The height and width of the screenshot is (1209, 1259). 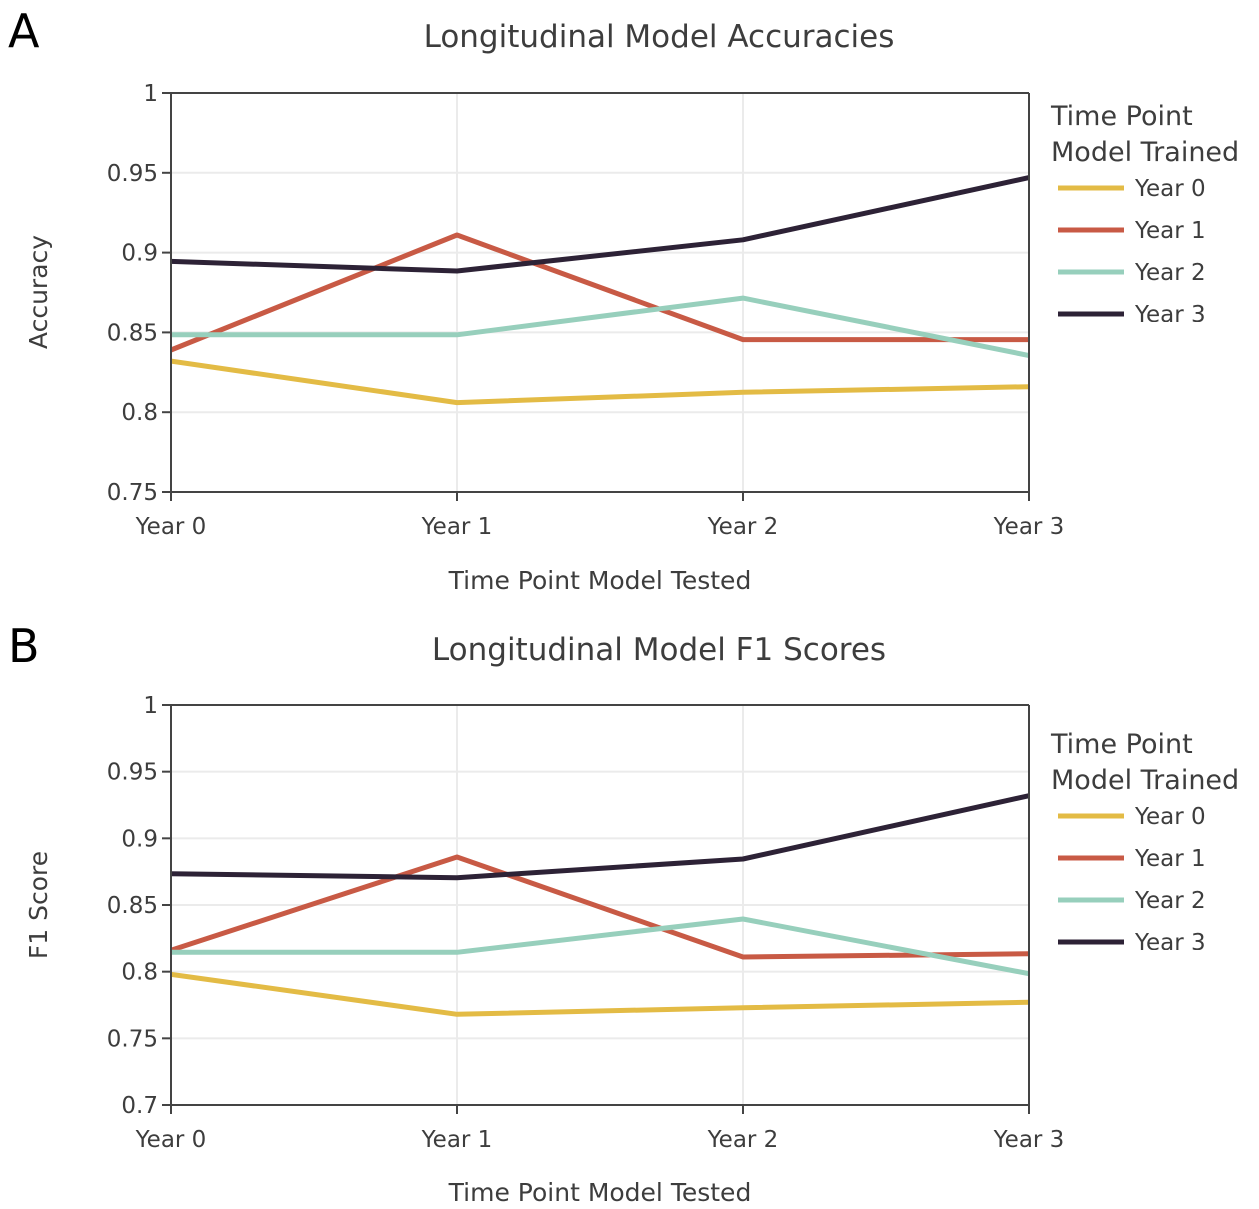 I want to click on y-axis-title: F1 Score, so click(x=38, y=905).